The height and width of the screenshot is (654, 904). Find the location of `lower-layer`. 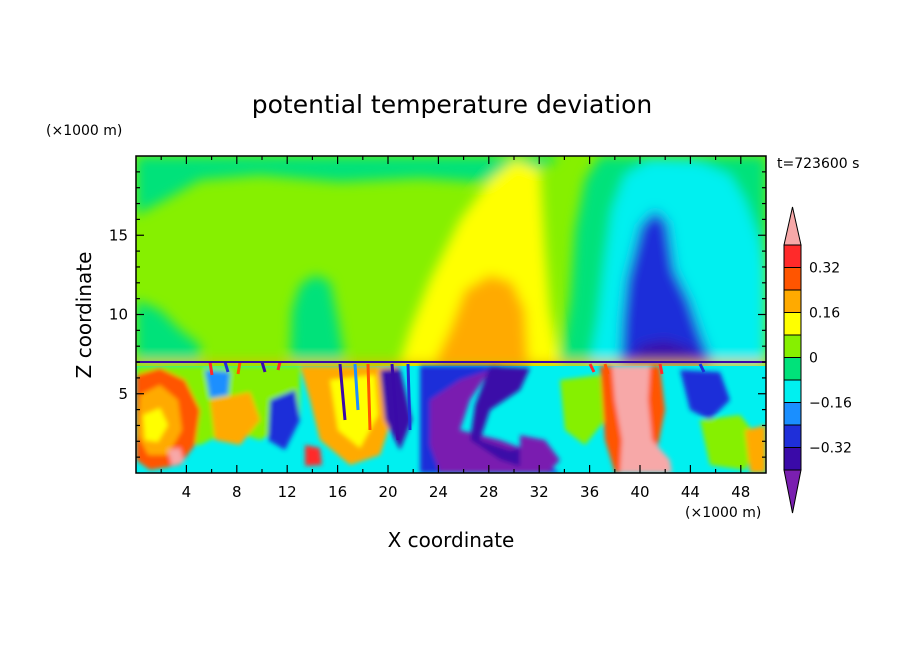

lower-layer is located at coordinates (451, 419).